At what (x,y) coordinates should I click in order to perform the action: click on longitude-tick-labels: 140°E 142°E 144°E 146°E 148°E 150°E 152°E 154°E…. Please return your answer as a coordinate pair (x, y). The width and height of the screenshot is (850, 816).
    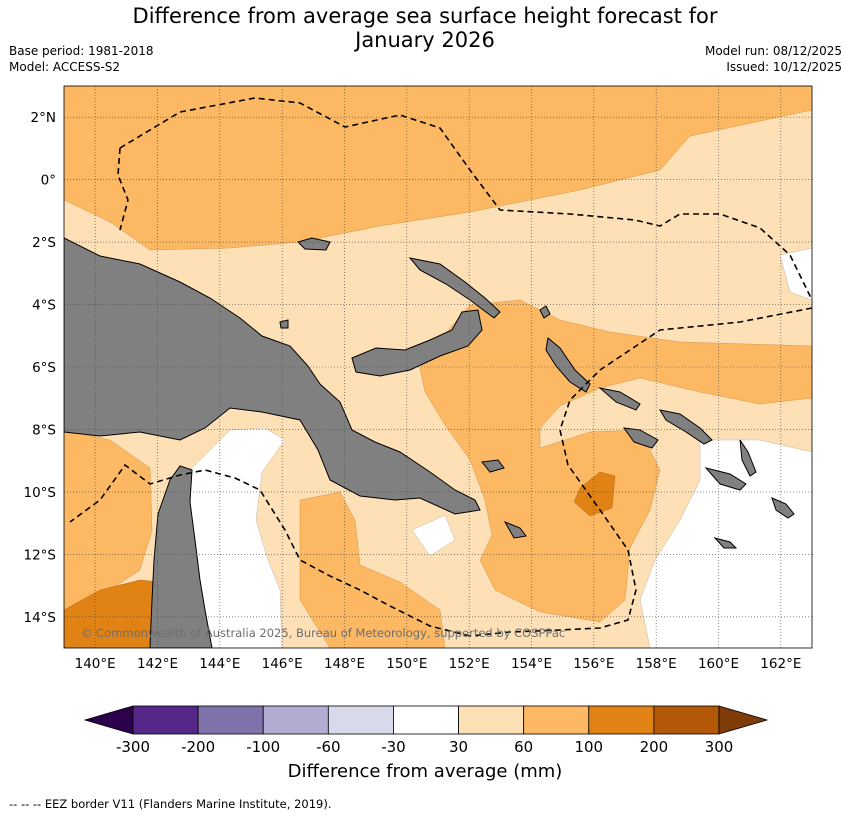
    Looking at the image, I should click on (438, 664).